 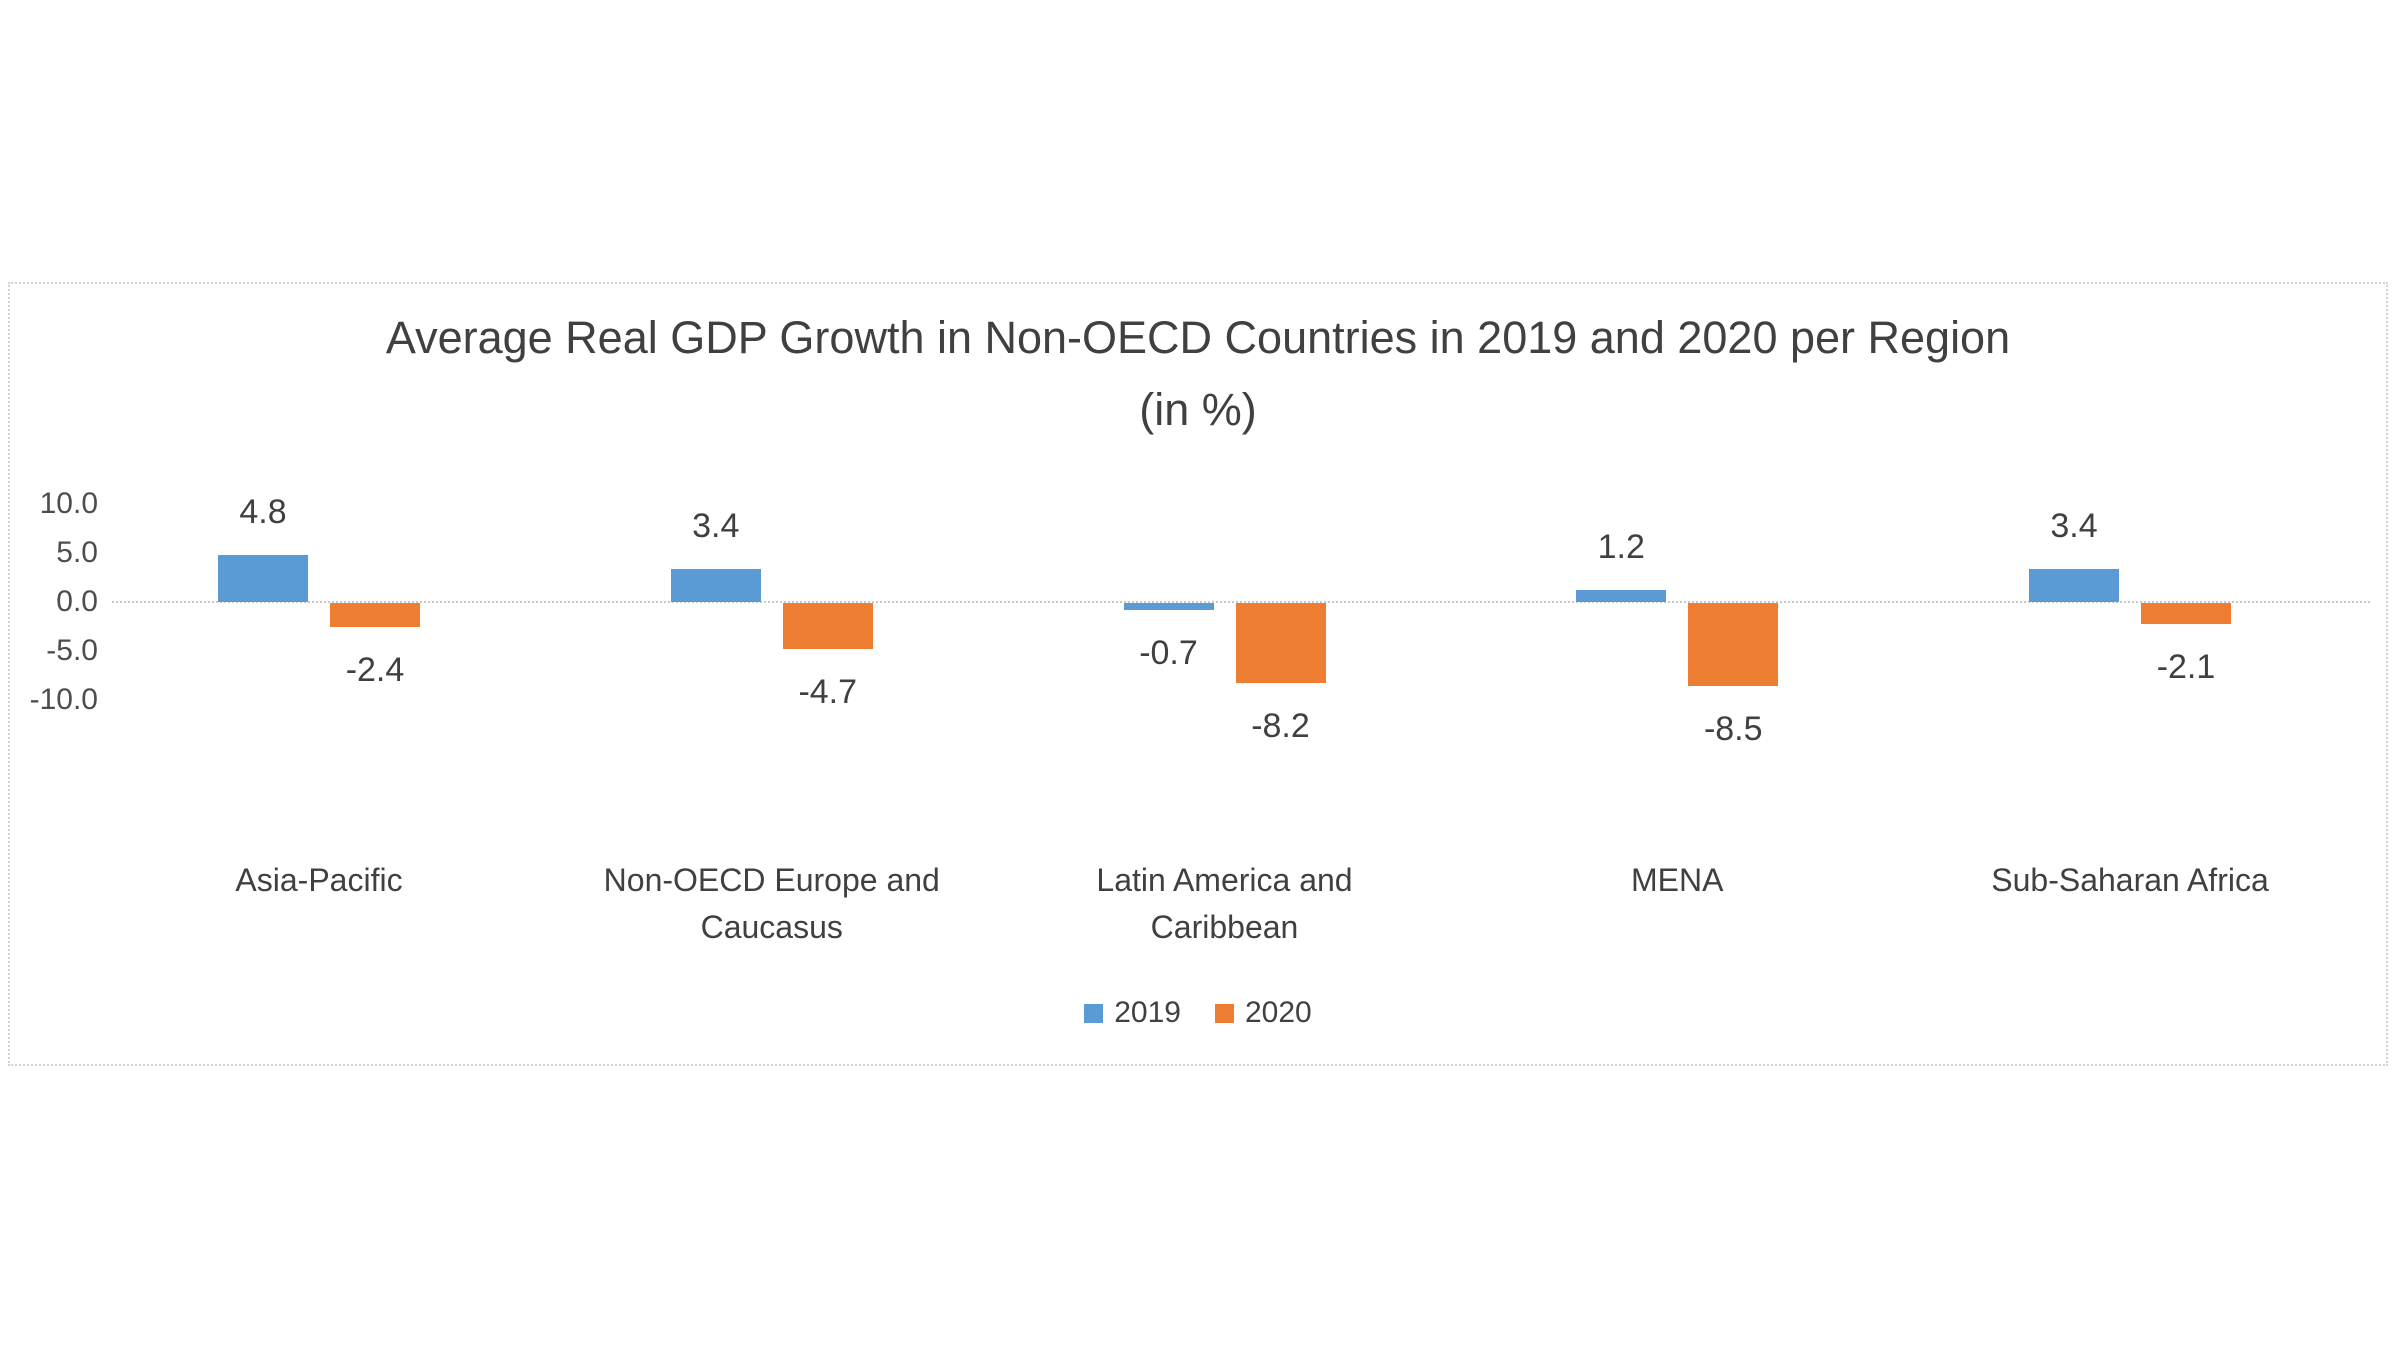 I want to click on bar-value-label-2020-latin-america-and-caribbean: -8.2, so click(x=1280, y=726).